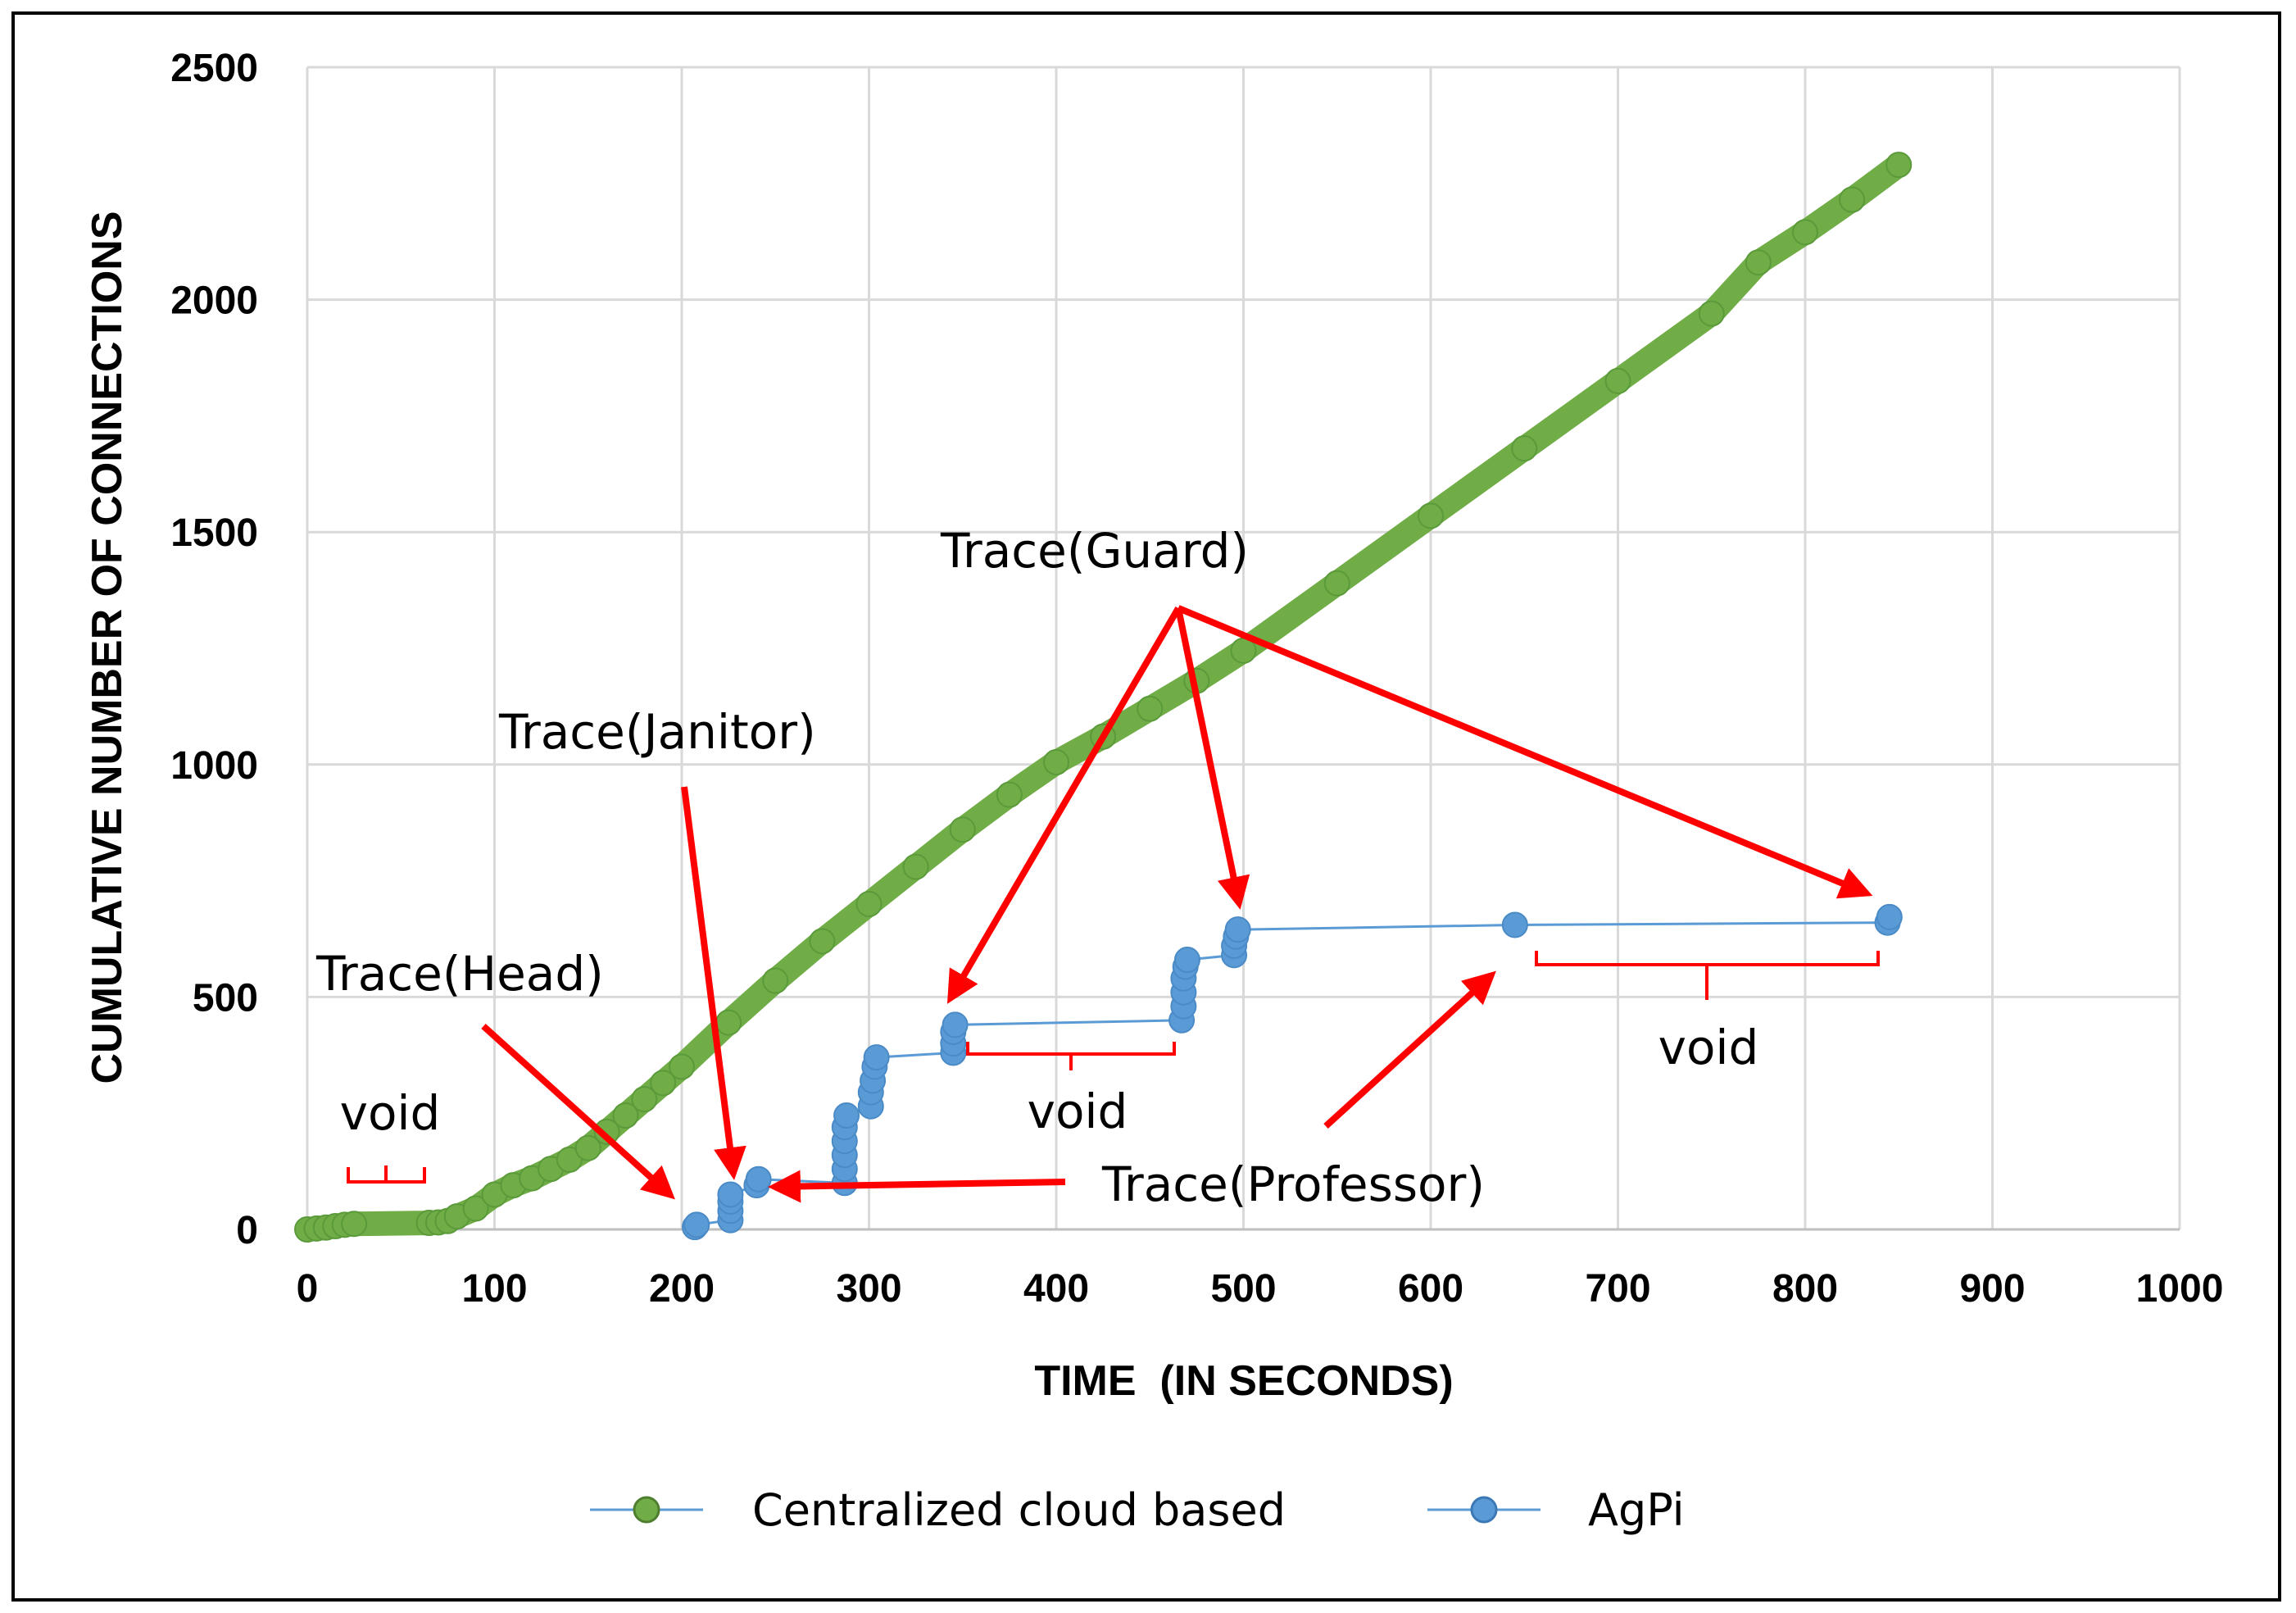 The image size is (2296, 1613). Describe the element at coordinates (214, 301) in the screenshot. I see `y-tick-label-4: 2000` at that location.